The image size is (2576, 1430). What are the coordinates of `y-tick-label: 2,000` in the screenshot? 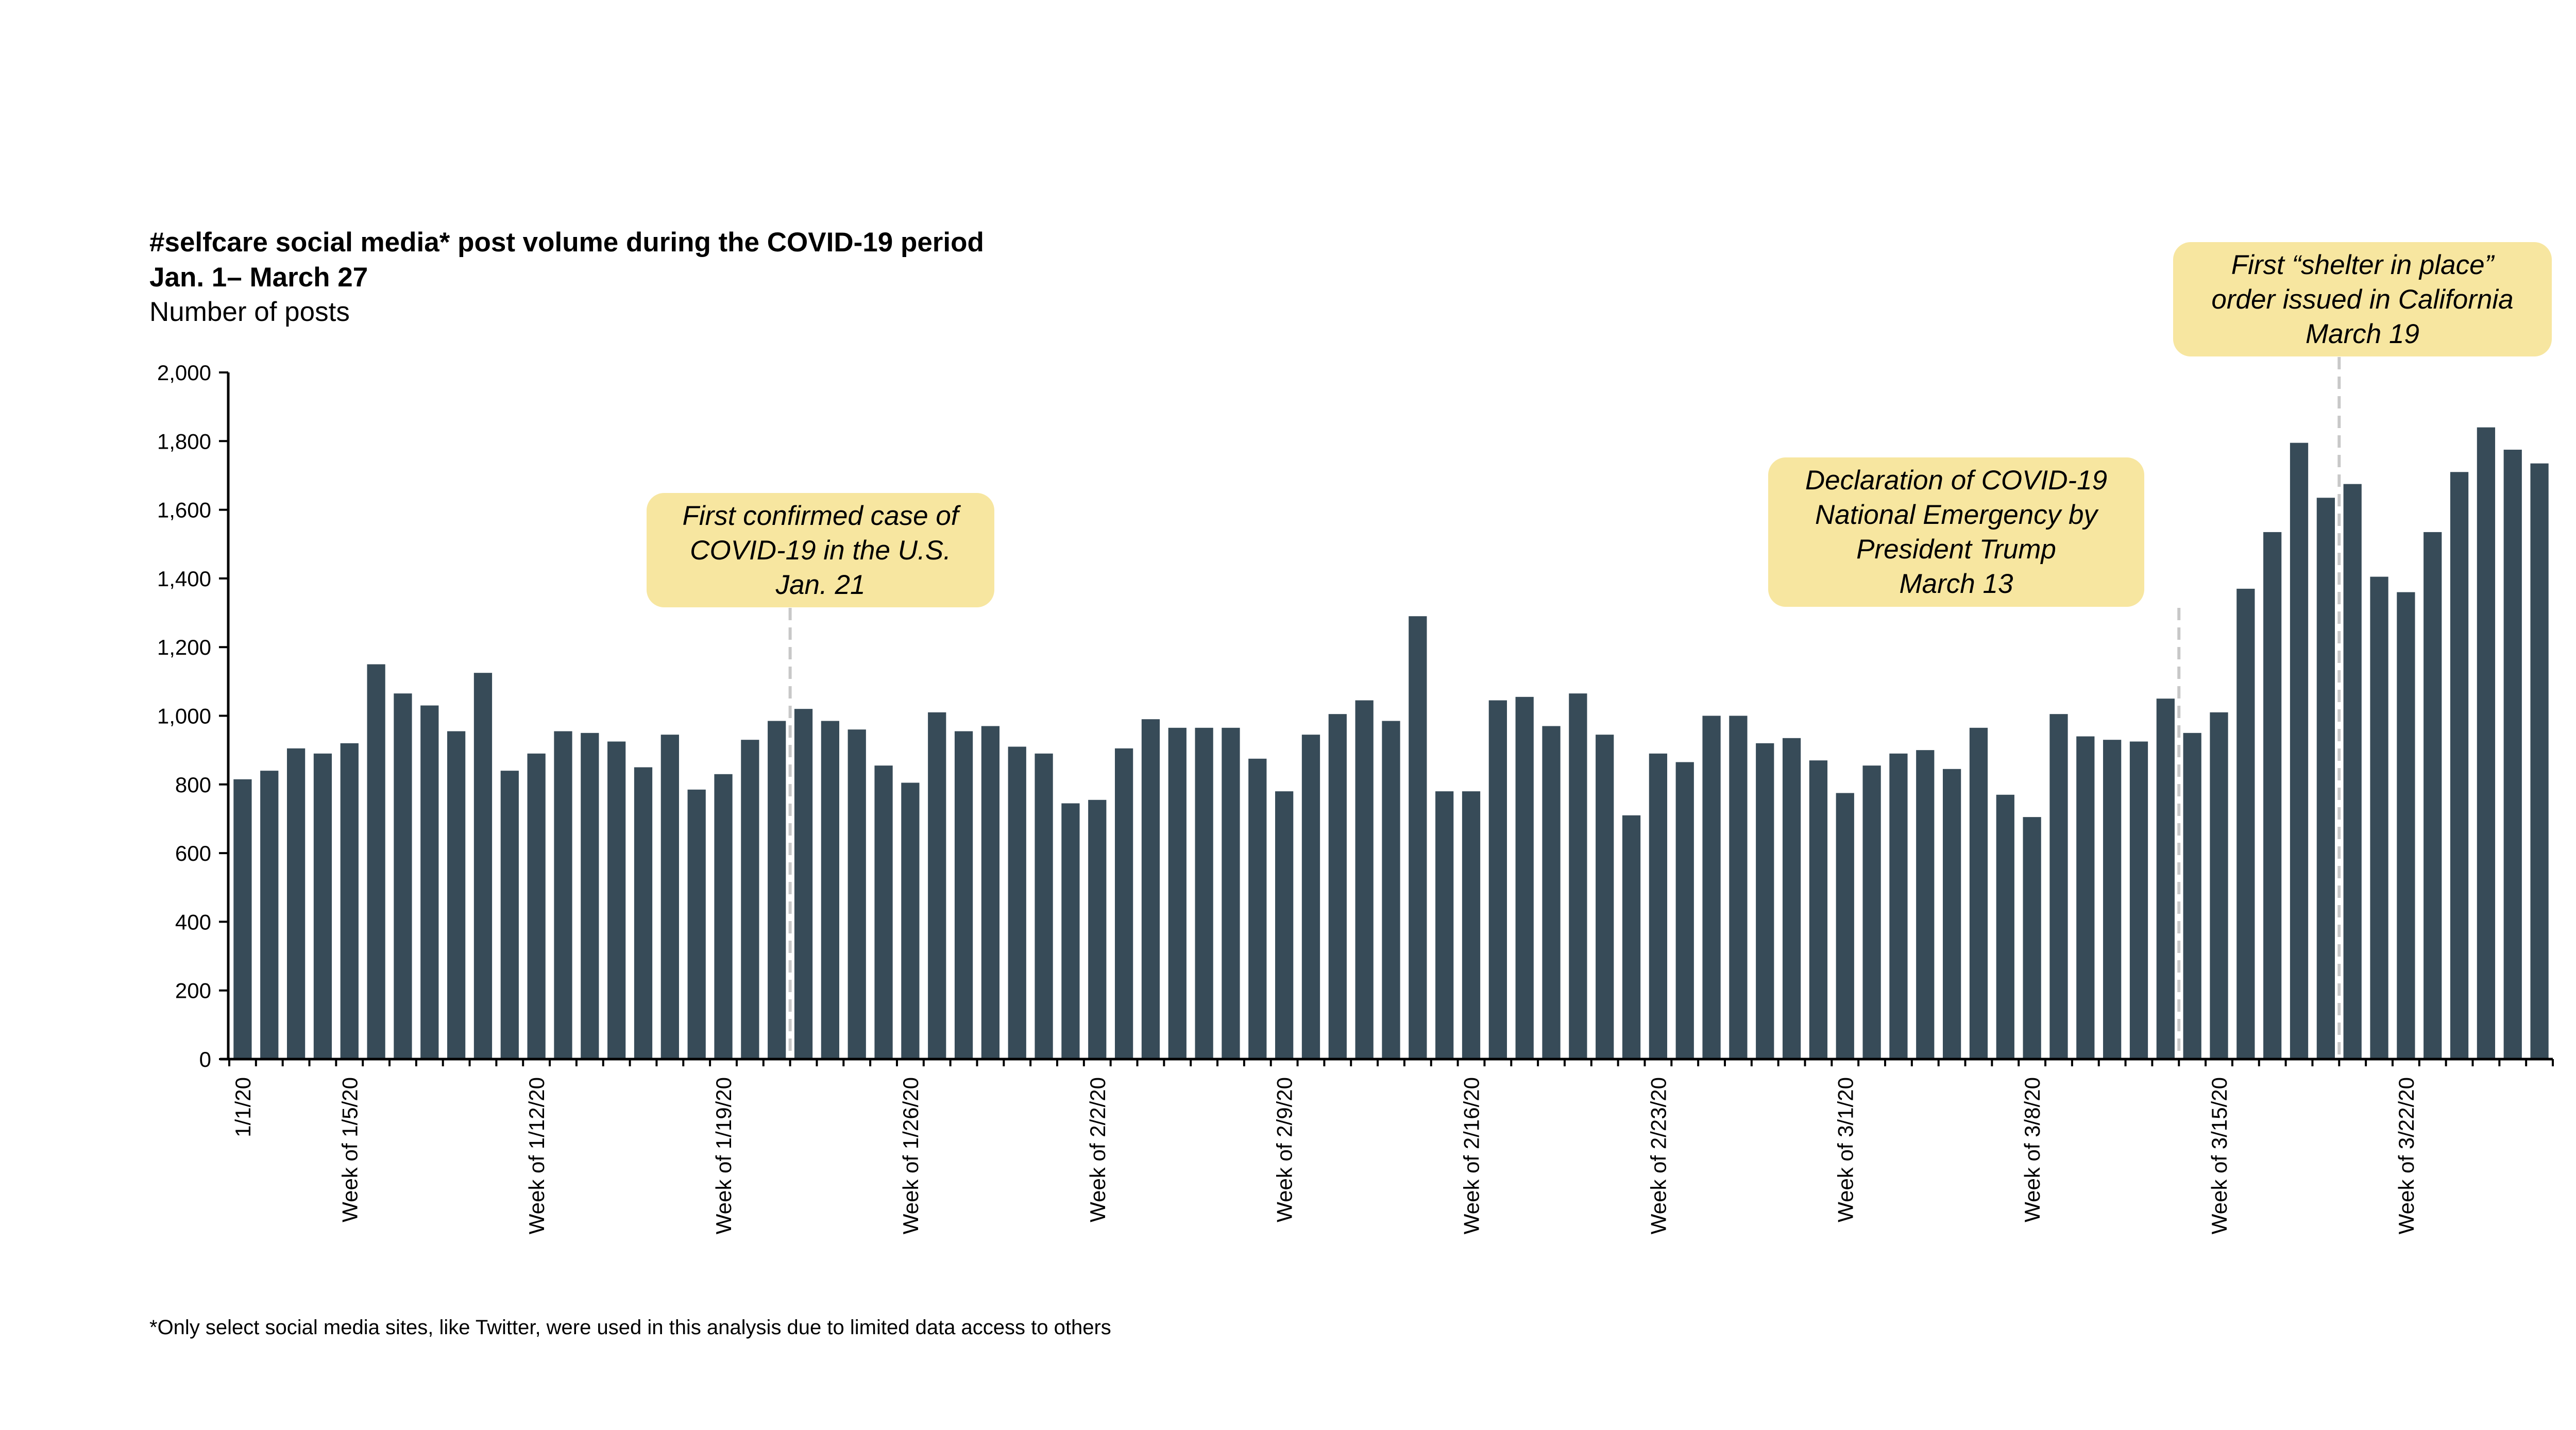 It's located at (184, 373).